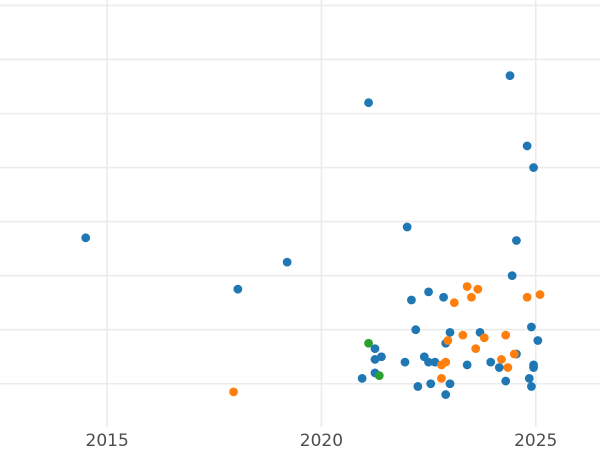 The image size is (600, 450). I want to click on x-tick-label-2025: 2025, so click(535, 440).